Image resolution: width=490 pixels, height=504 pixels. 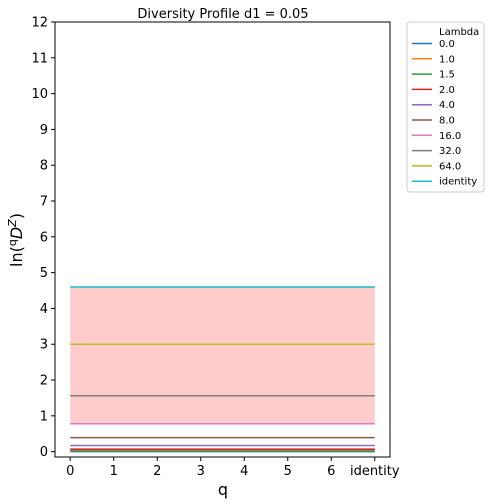 I want to click on y-tick-label: 11, so click(x=39, y=58).